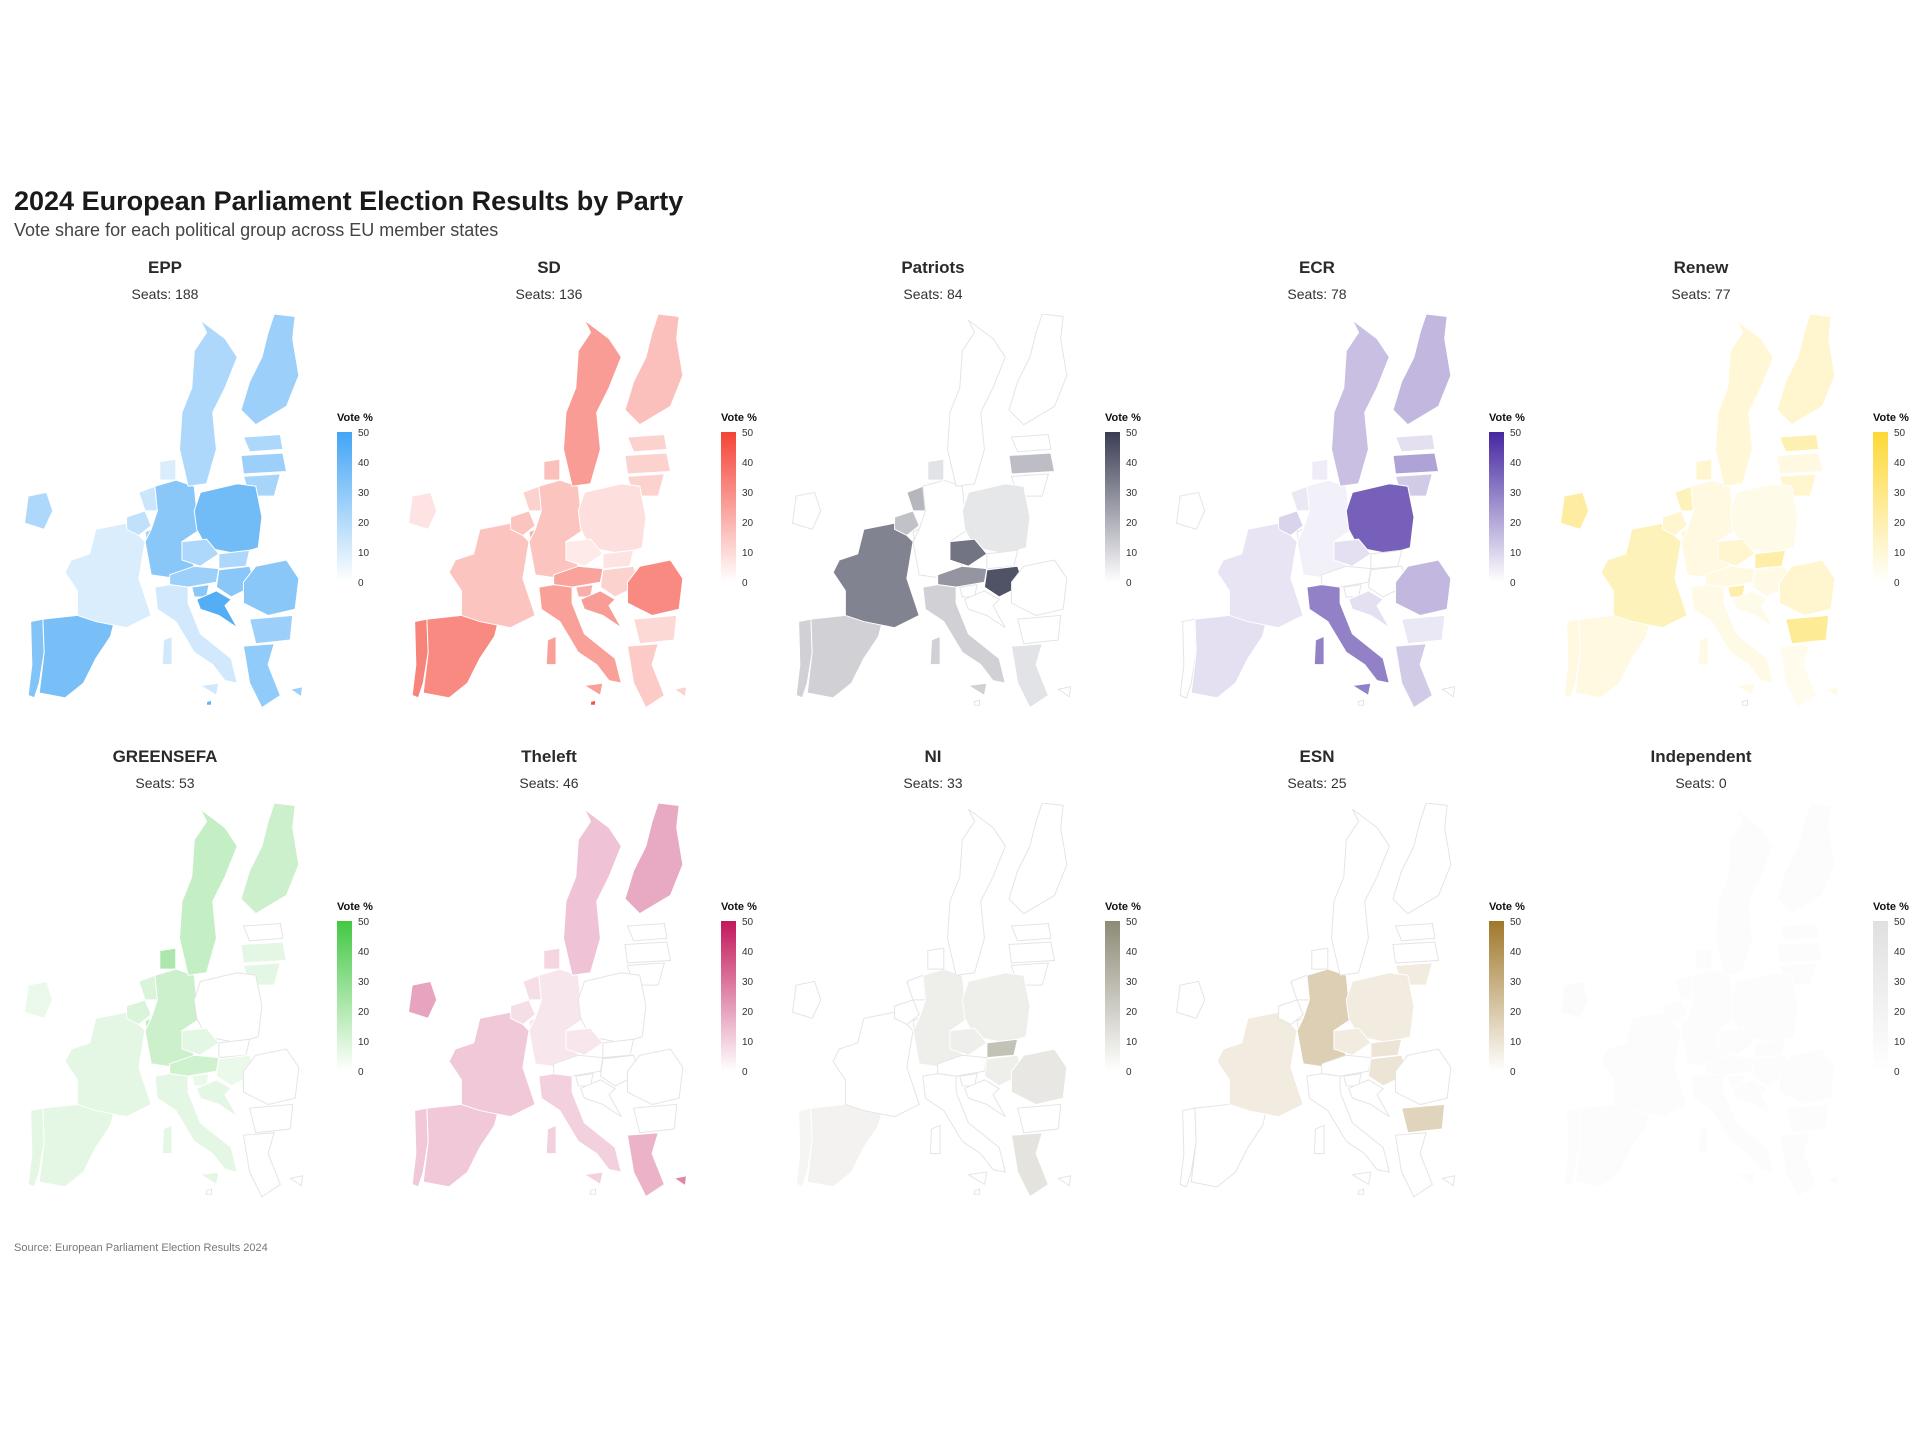 The image size is (1920, 1440). I want to click on panel-title: ESN, so click(1317, 756).